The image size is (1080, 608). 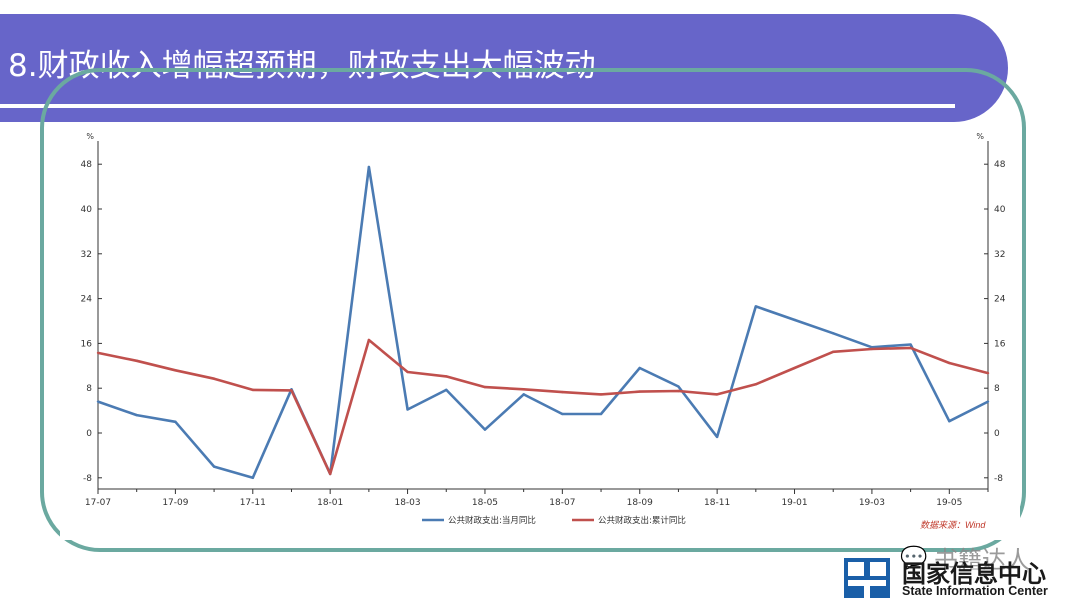 What do you see at coordinates (87, 300) in the screenshot?
I see `y-tick-label-left: 24` at bounding box center [87, 300].